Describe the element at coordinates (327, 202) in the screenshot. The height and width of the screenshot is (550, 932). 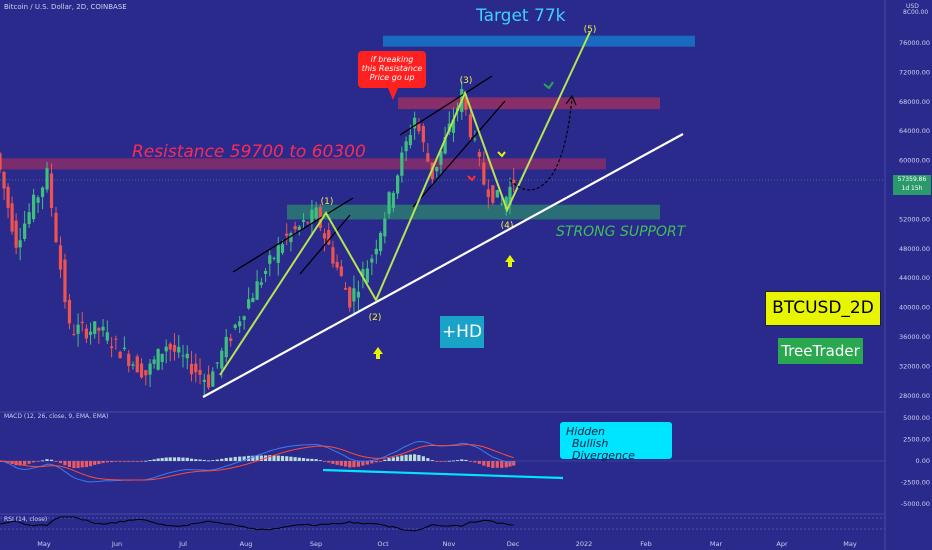
I see `wave-label-0: (1)` at that location.